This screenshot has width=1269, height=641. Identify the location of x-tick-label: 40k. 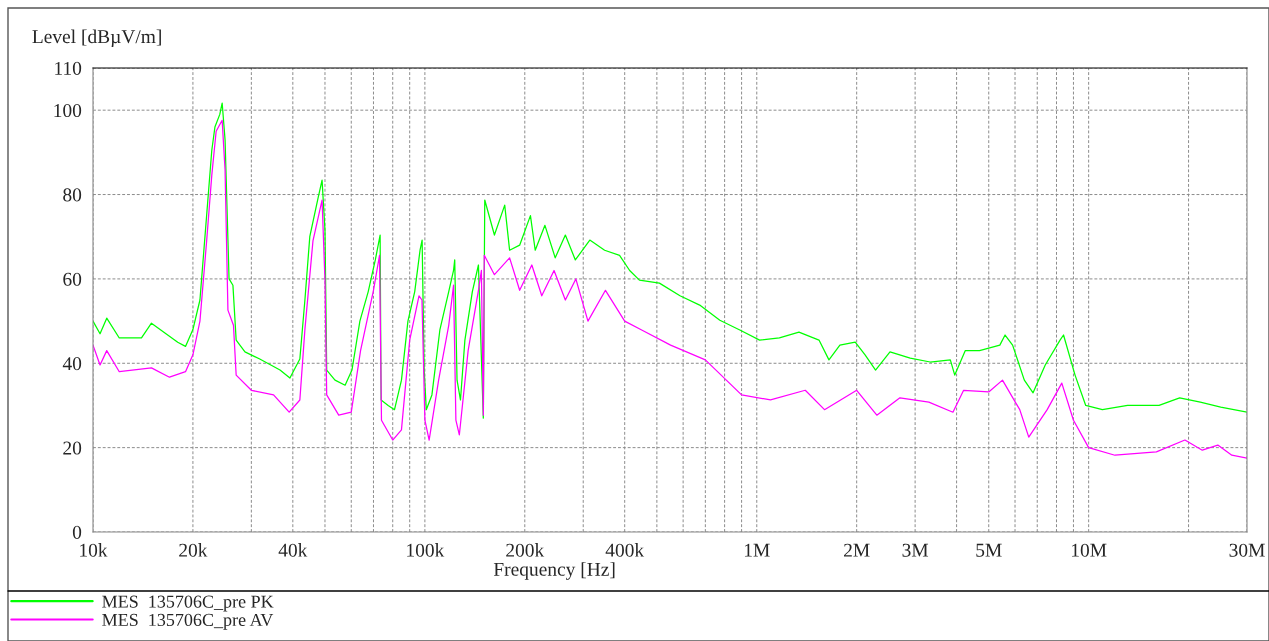
(293, 550).